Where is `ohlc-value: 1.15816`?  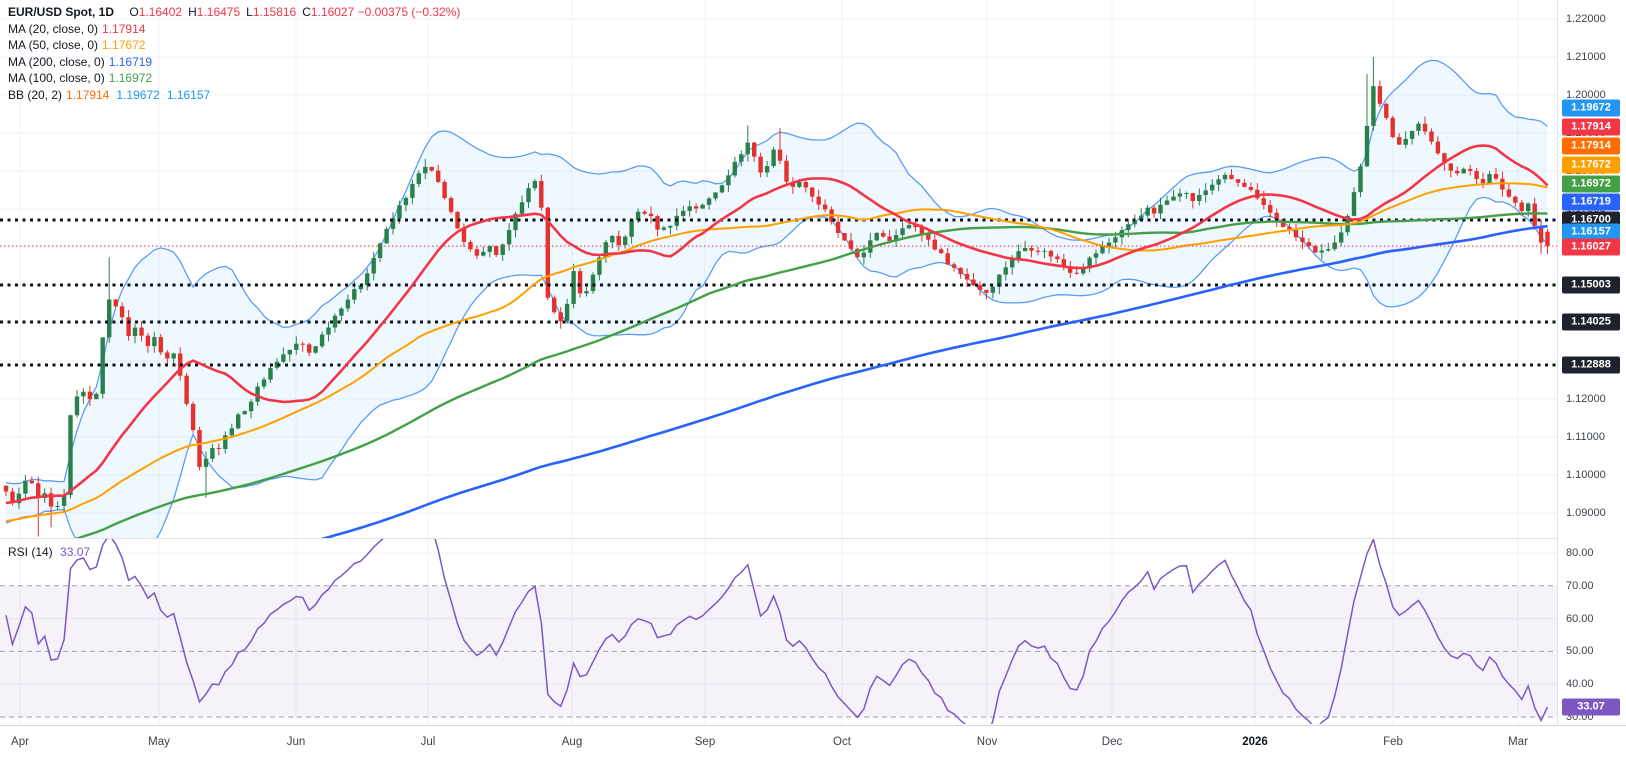 ohlc-value: 1.15816 is located at coordinates (274, 12).